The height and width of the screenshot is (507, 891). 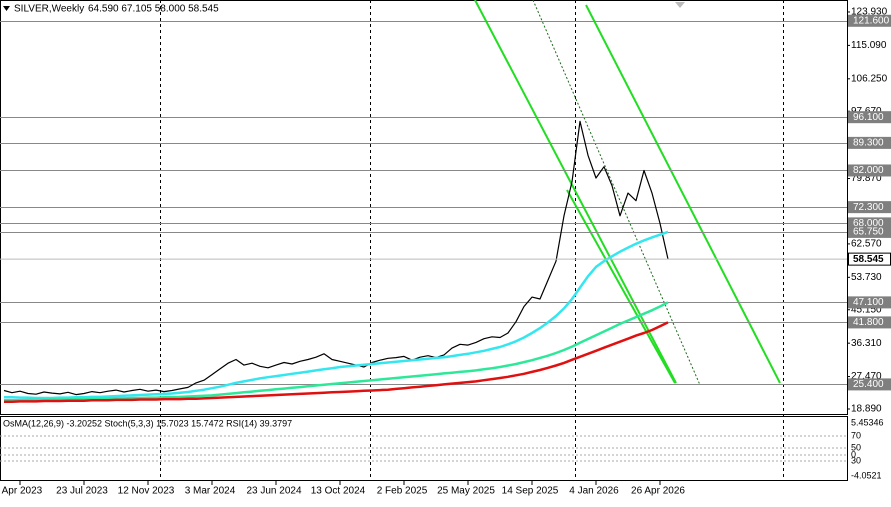 What do you see at coordinates (866, 178) in the screenshot?
I see `y-tick-label: 79.870` at bounding box center [866, 178].